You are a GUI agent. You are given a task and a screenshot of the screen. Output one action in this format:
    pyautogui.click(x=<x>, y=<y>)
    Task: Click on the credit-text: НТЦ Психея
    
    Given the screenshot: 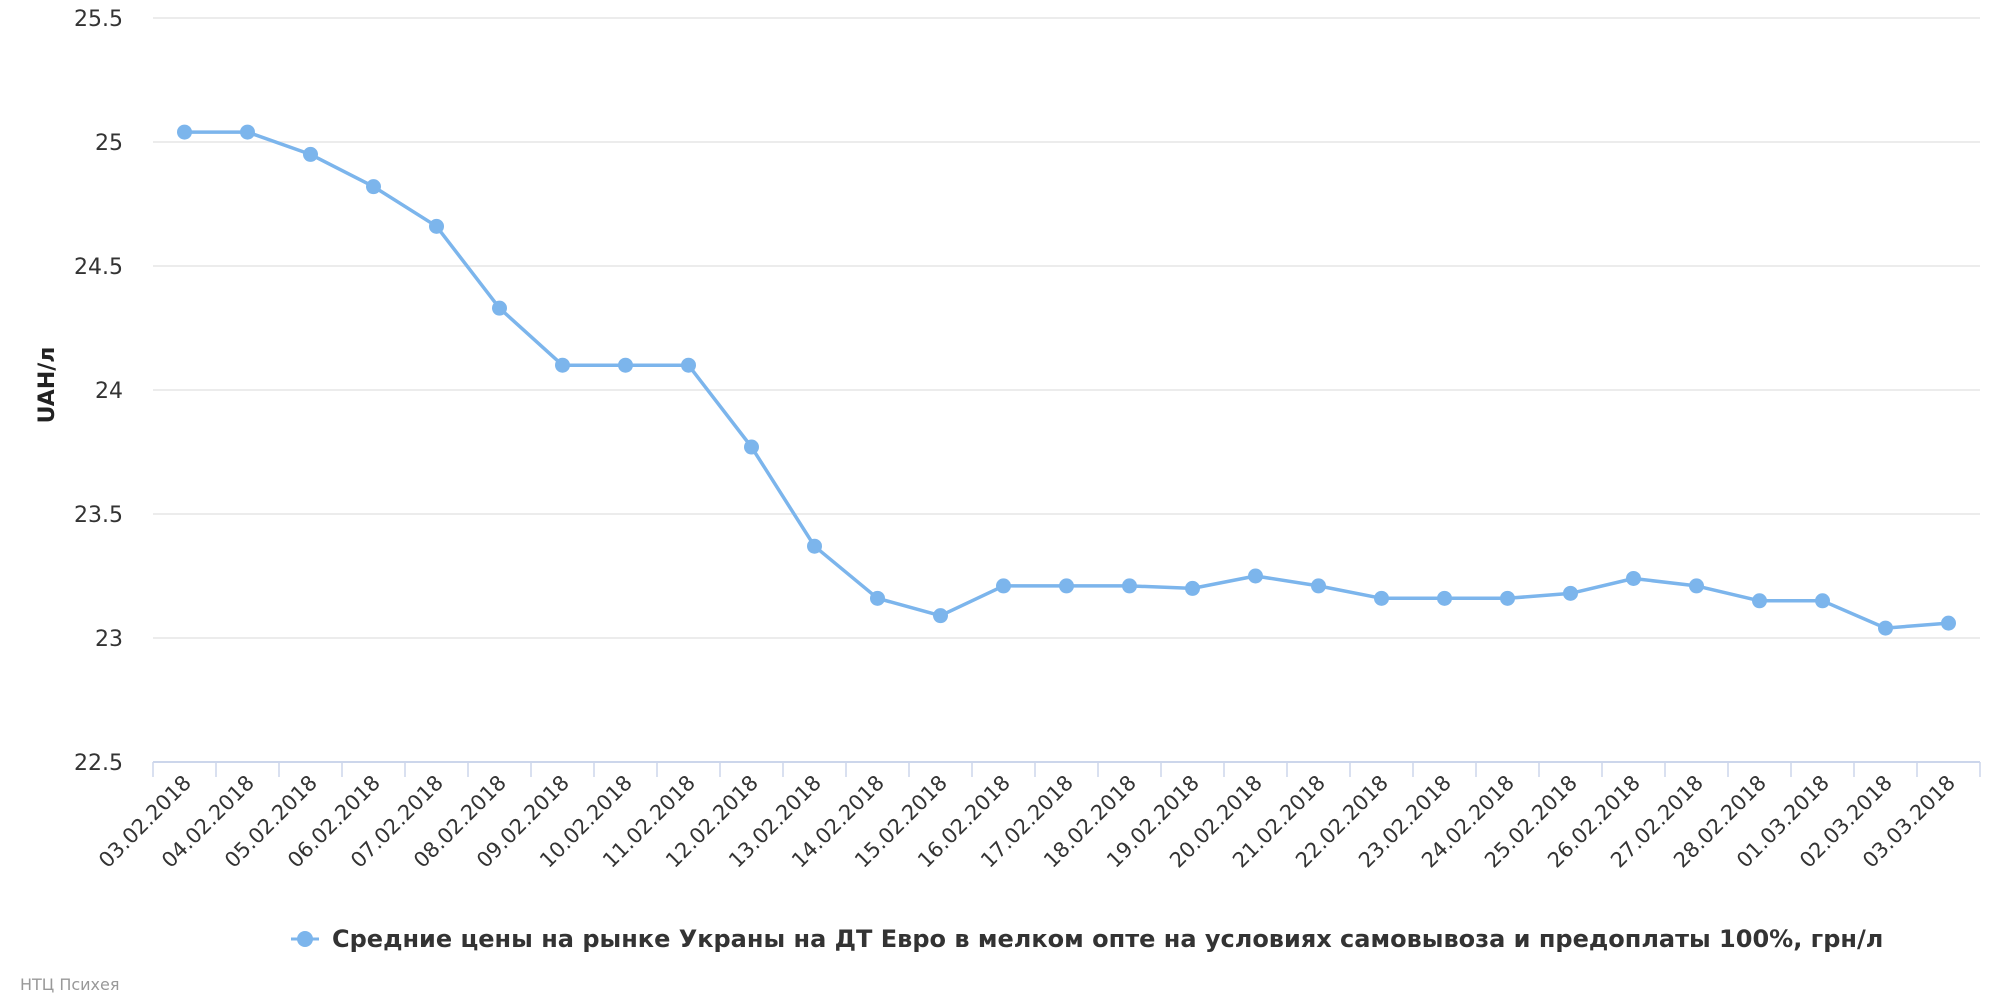 What is the action you would take?
    pyautogui.click(x=69, y=984)
    